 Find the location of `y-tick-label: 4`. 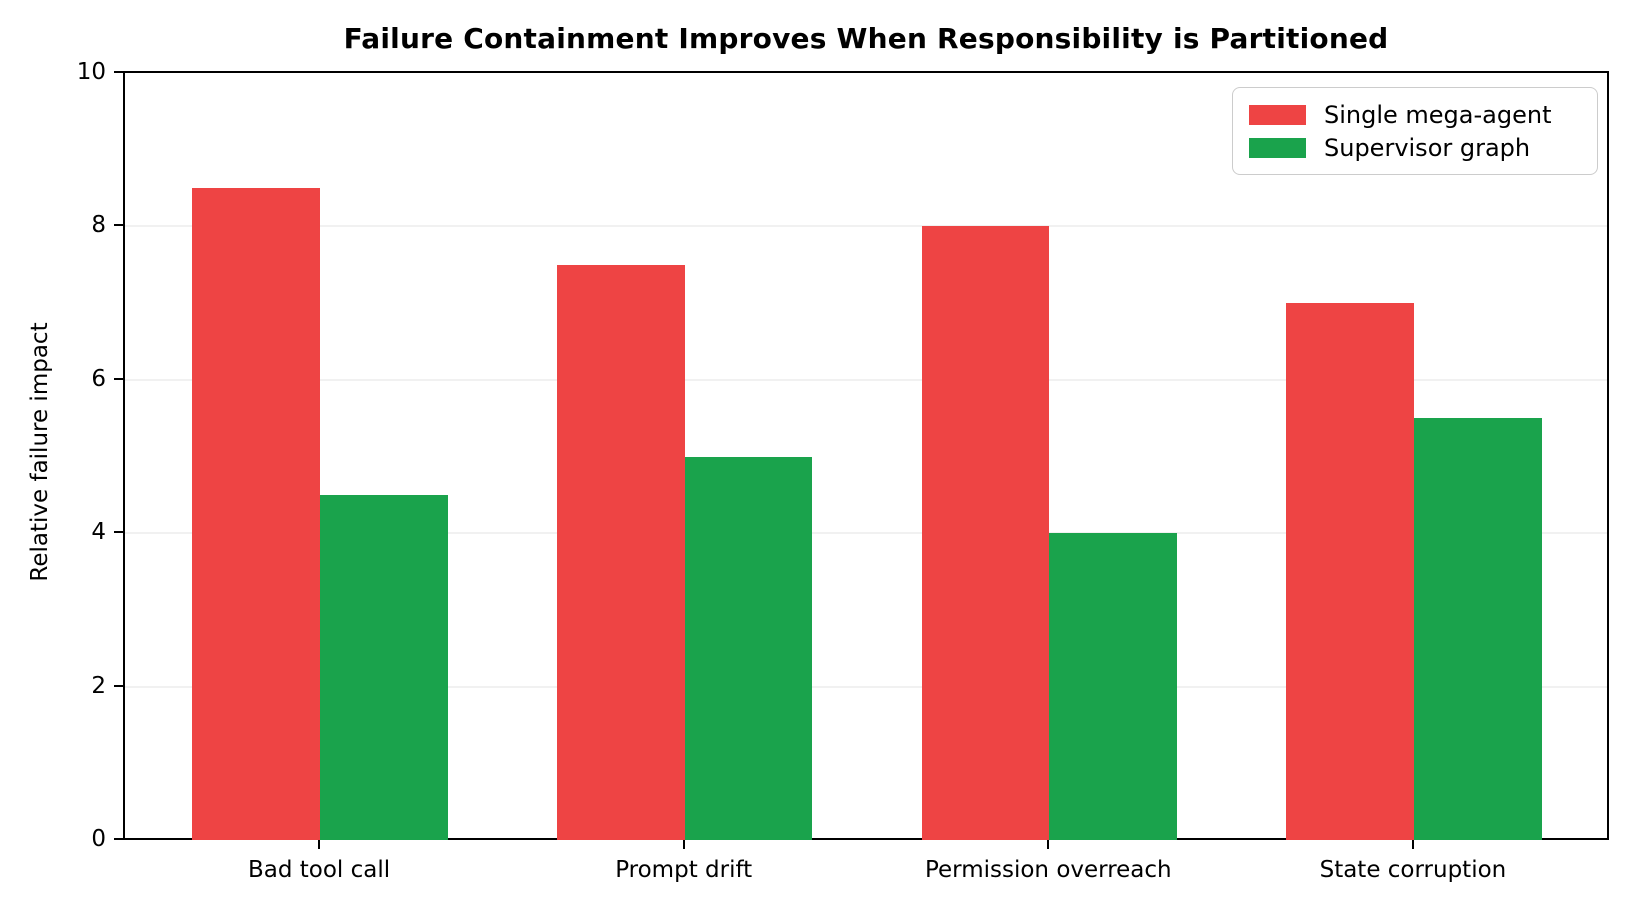

y-tick-label: 4 is located at coordinates (98, 532).